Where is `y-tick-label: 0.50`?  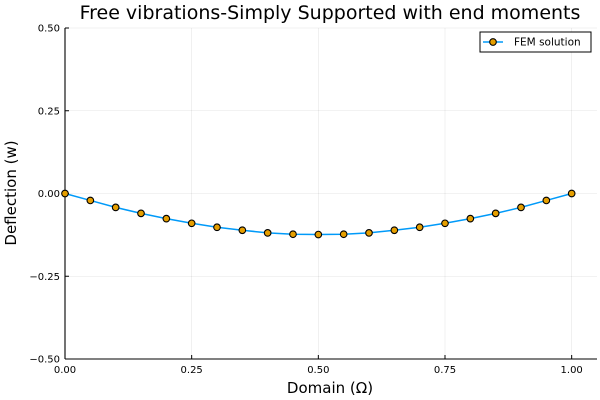
y-tick-label: 0.50 is located at coordinates (49, 29).